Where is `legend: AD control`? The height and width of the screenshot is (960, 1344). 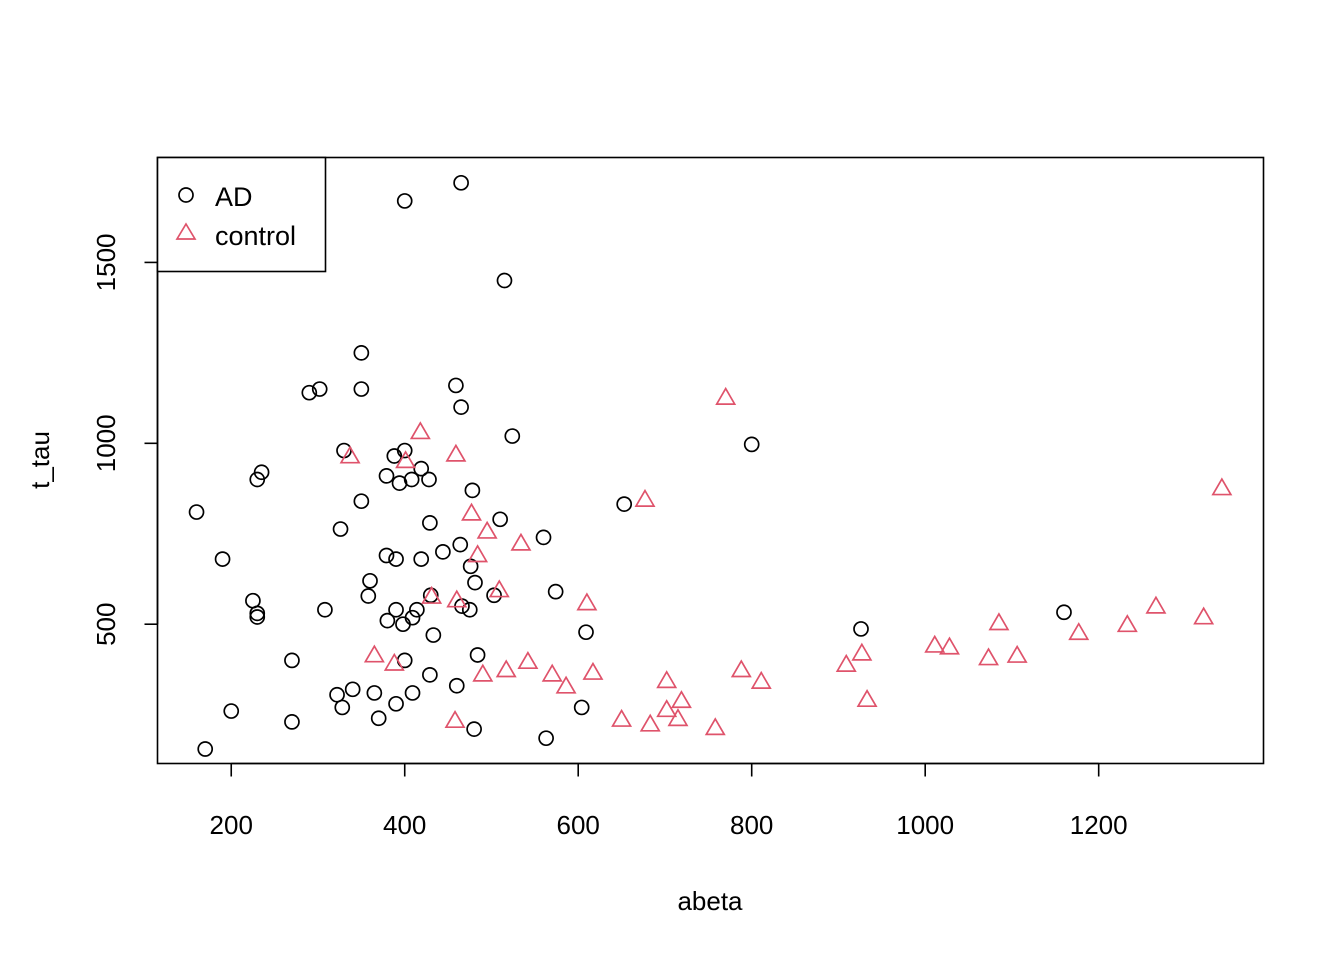
legend: AD control is located at coordinates (241, 214).